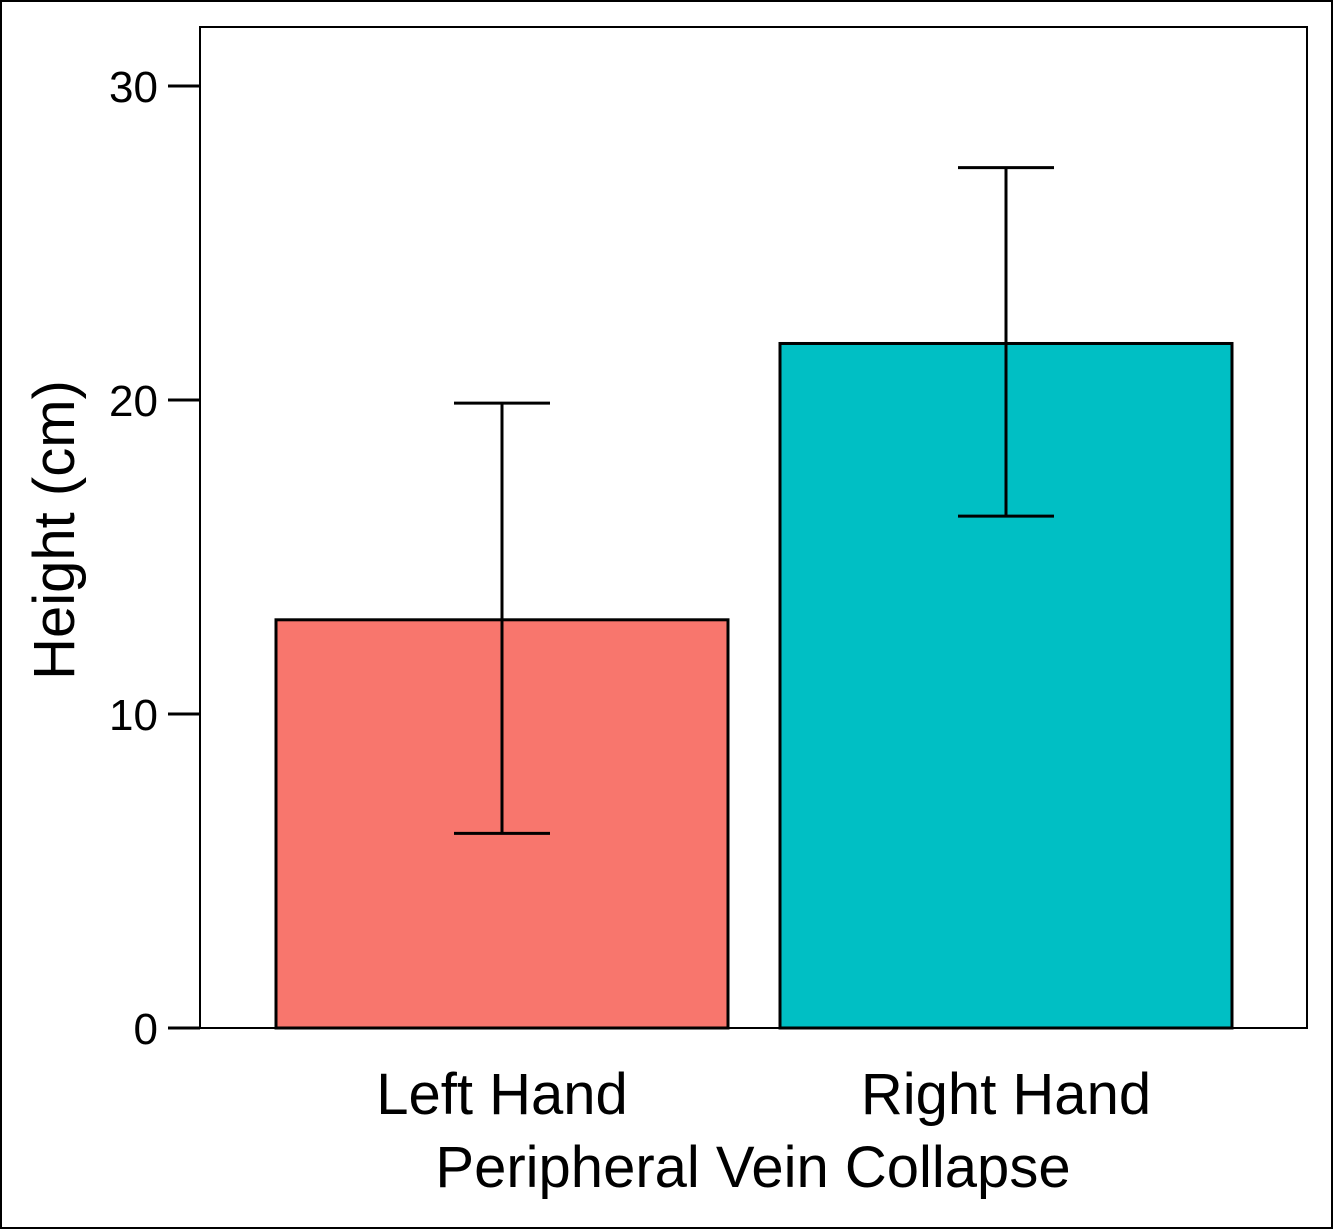 The height and width of the screenshot is (1229, 1333). Describe the element at coordinates (133, 401) in the screenshot. I see `y-tick-label: 20` at that location.